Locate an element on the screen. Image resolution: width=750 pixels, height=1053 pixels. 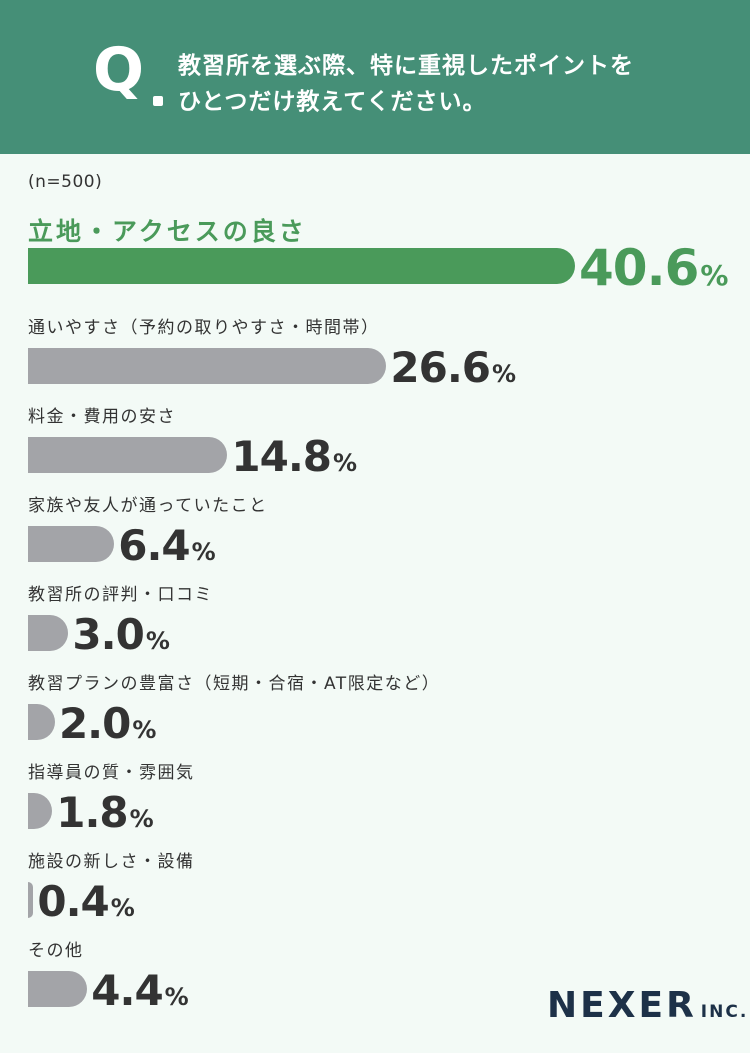
value-label: 2.0% is located at coordinates (107, 723).